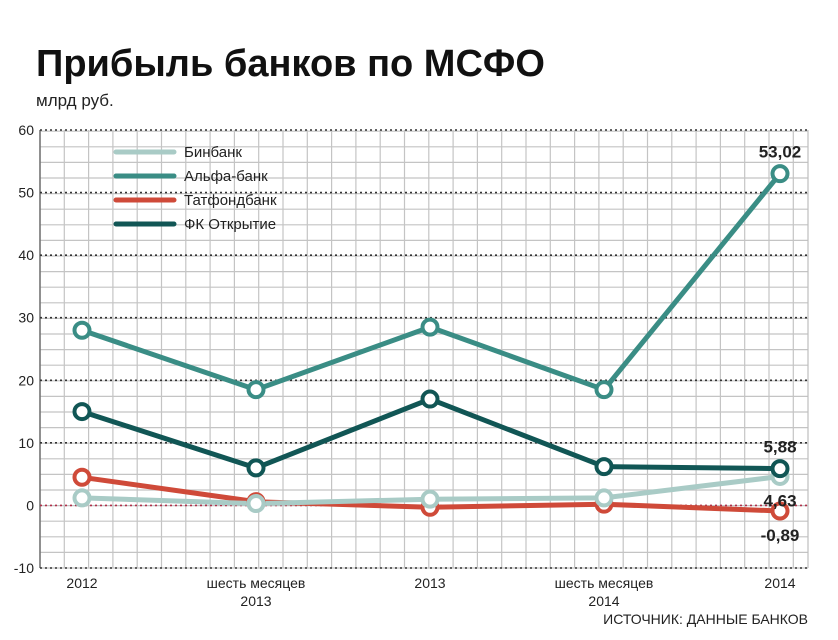 This screenshot has height=640, width=838. Describe the element at coordinates (26, 318) in the screenshot. I see `y-tick-label: 30` at that location.